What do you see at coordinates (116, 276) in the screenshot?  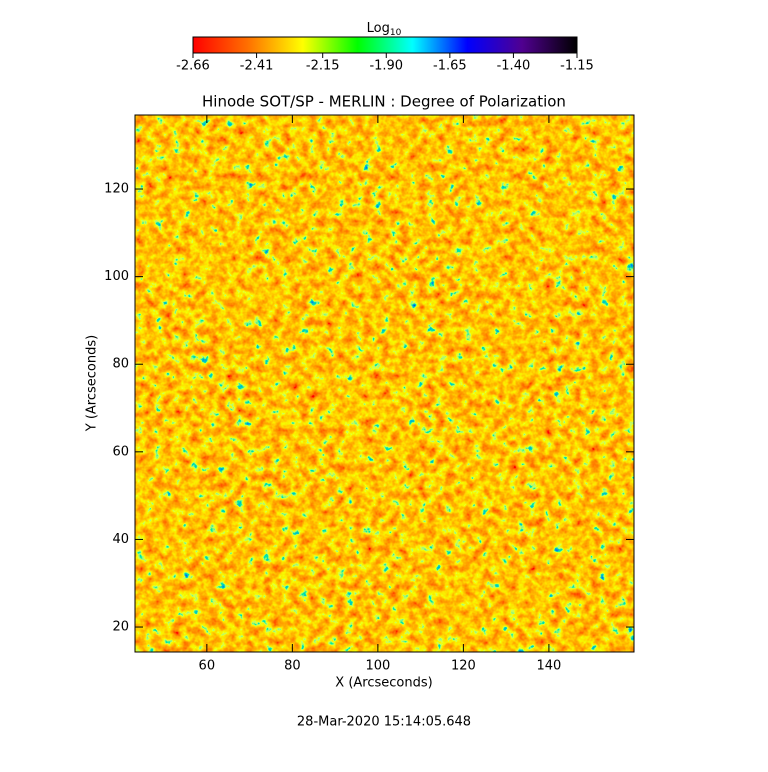 I see `y-tick-label: 100` at bounding box center [116, 276].